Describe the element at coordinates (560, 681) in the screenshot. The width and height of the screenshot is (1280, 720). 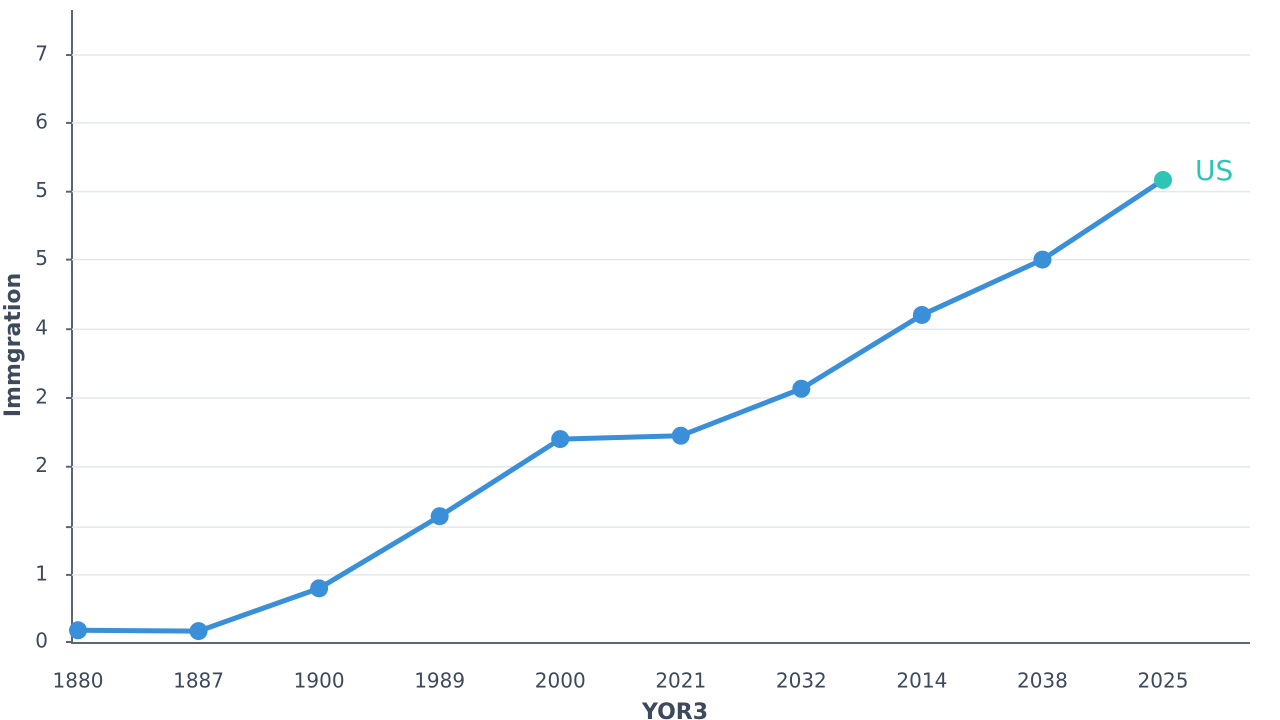
I see `x-tick-label: 2000` at that location.